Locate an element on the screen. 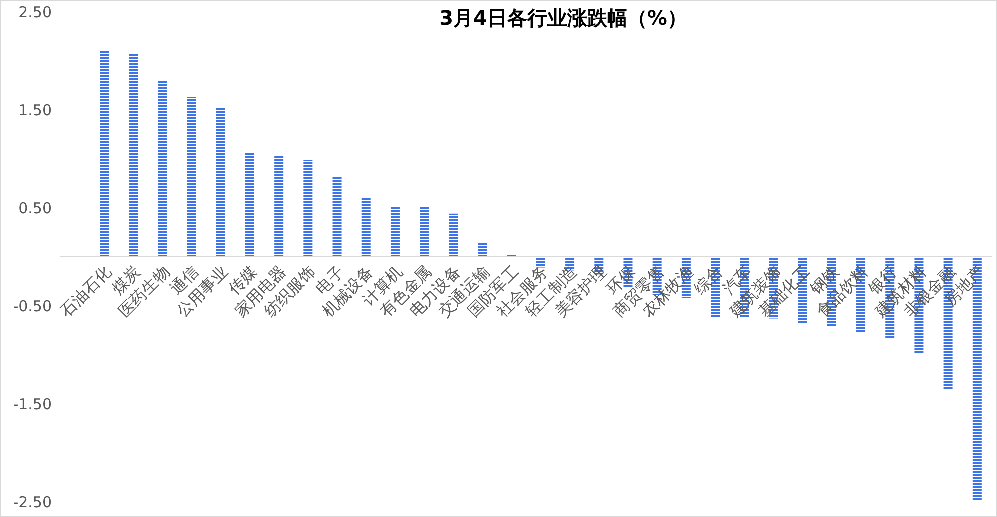 The image size is (997, 517). y-tick-label: -2.50 is located at coordinates (32, 502).